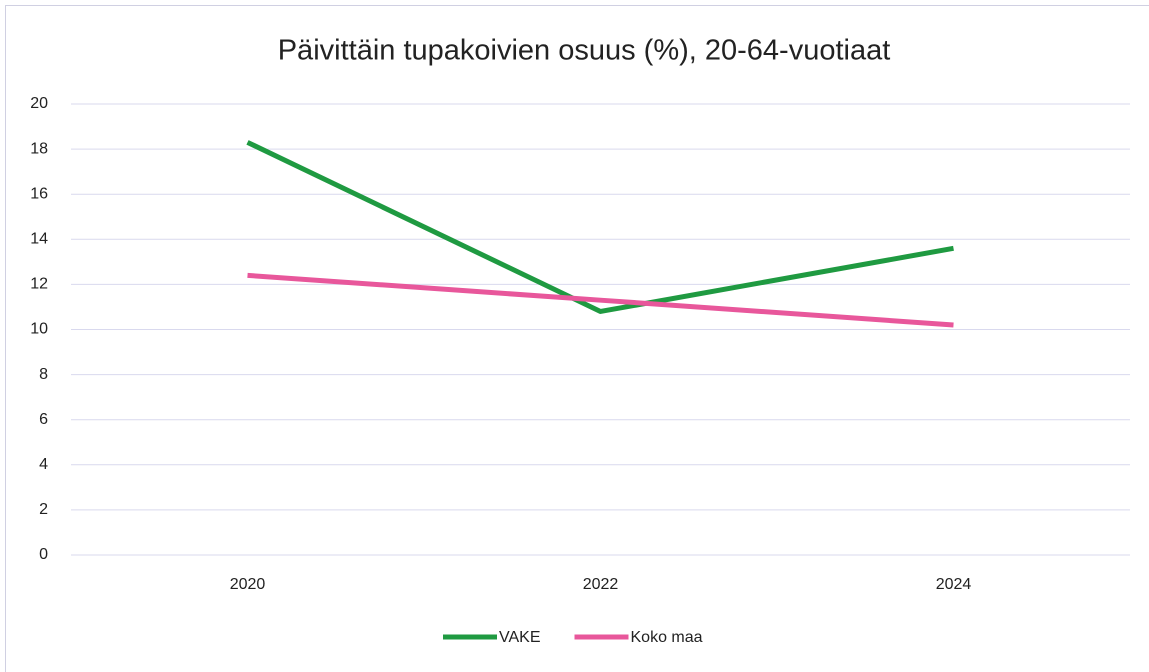 The height and width of the screenshot is (672, 1149). What do you see at coordinates (667, 637) in the screenshot?
I see `legend-label: Koko maa` at bounding box center [667, 637].